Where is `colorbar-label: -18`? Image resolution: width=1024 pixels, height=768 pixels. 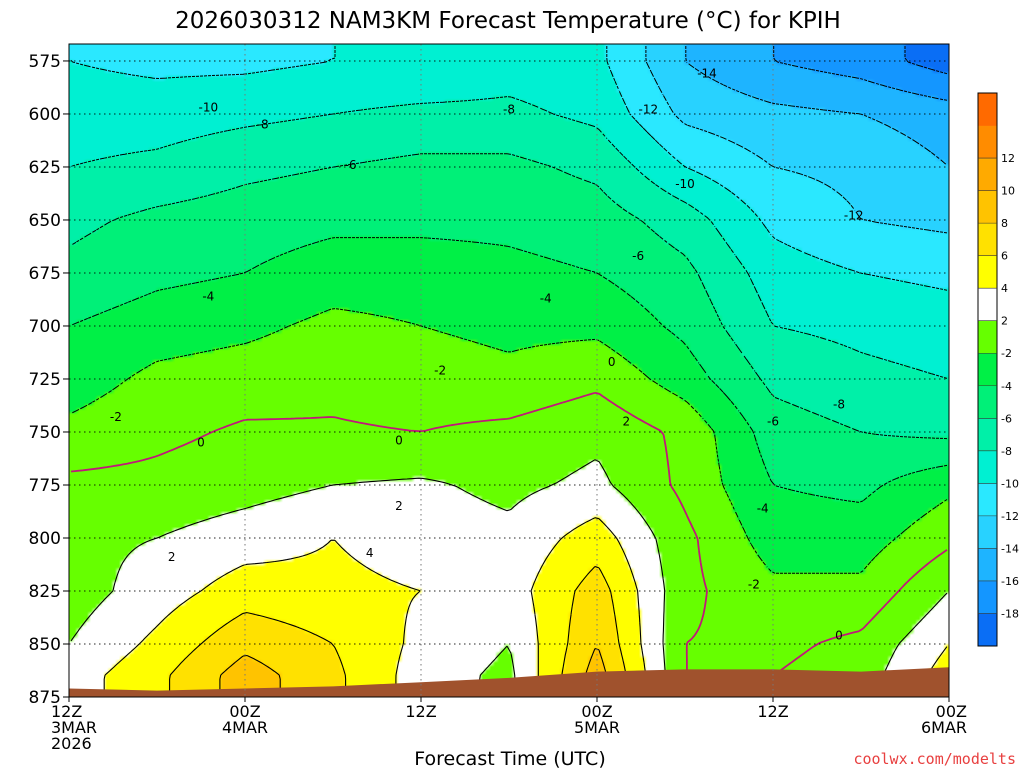
colorbar-label: -18 is located at coordinates (1010, 613).